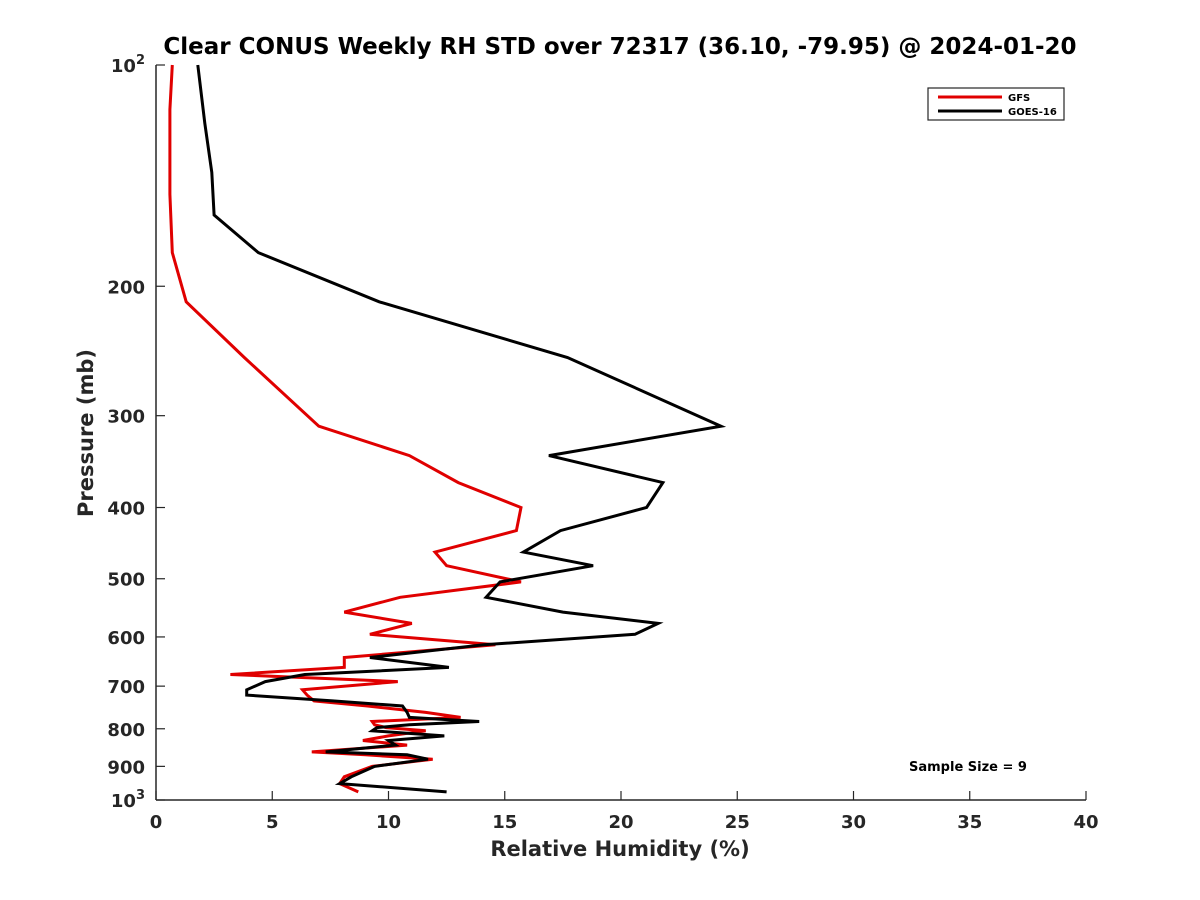  I want to click on y-axis-label: Pressure (mb), so click(86, 433).